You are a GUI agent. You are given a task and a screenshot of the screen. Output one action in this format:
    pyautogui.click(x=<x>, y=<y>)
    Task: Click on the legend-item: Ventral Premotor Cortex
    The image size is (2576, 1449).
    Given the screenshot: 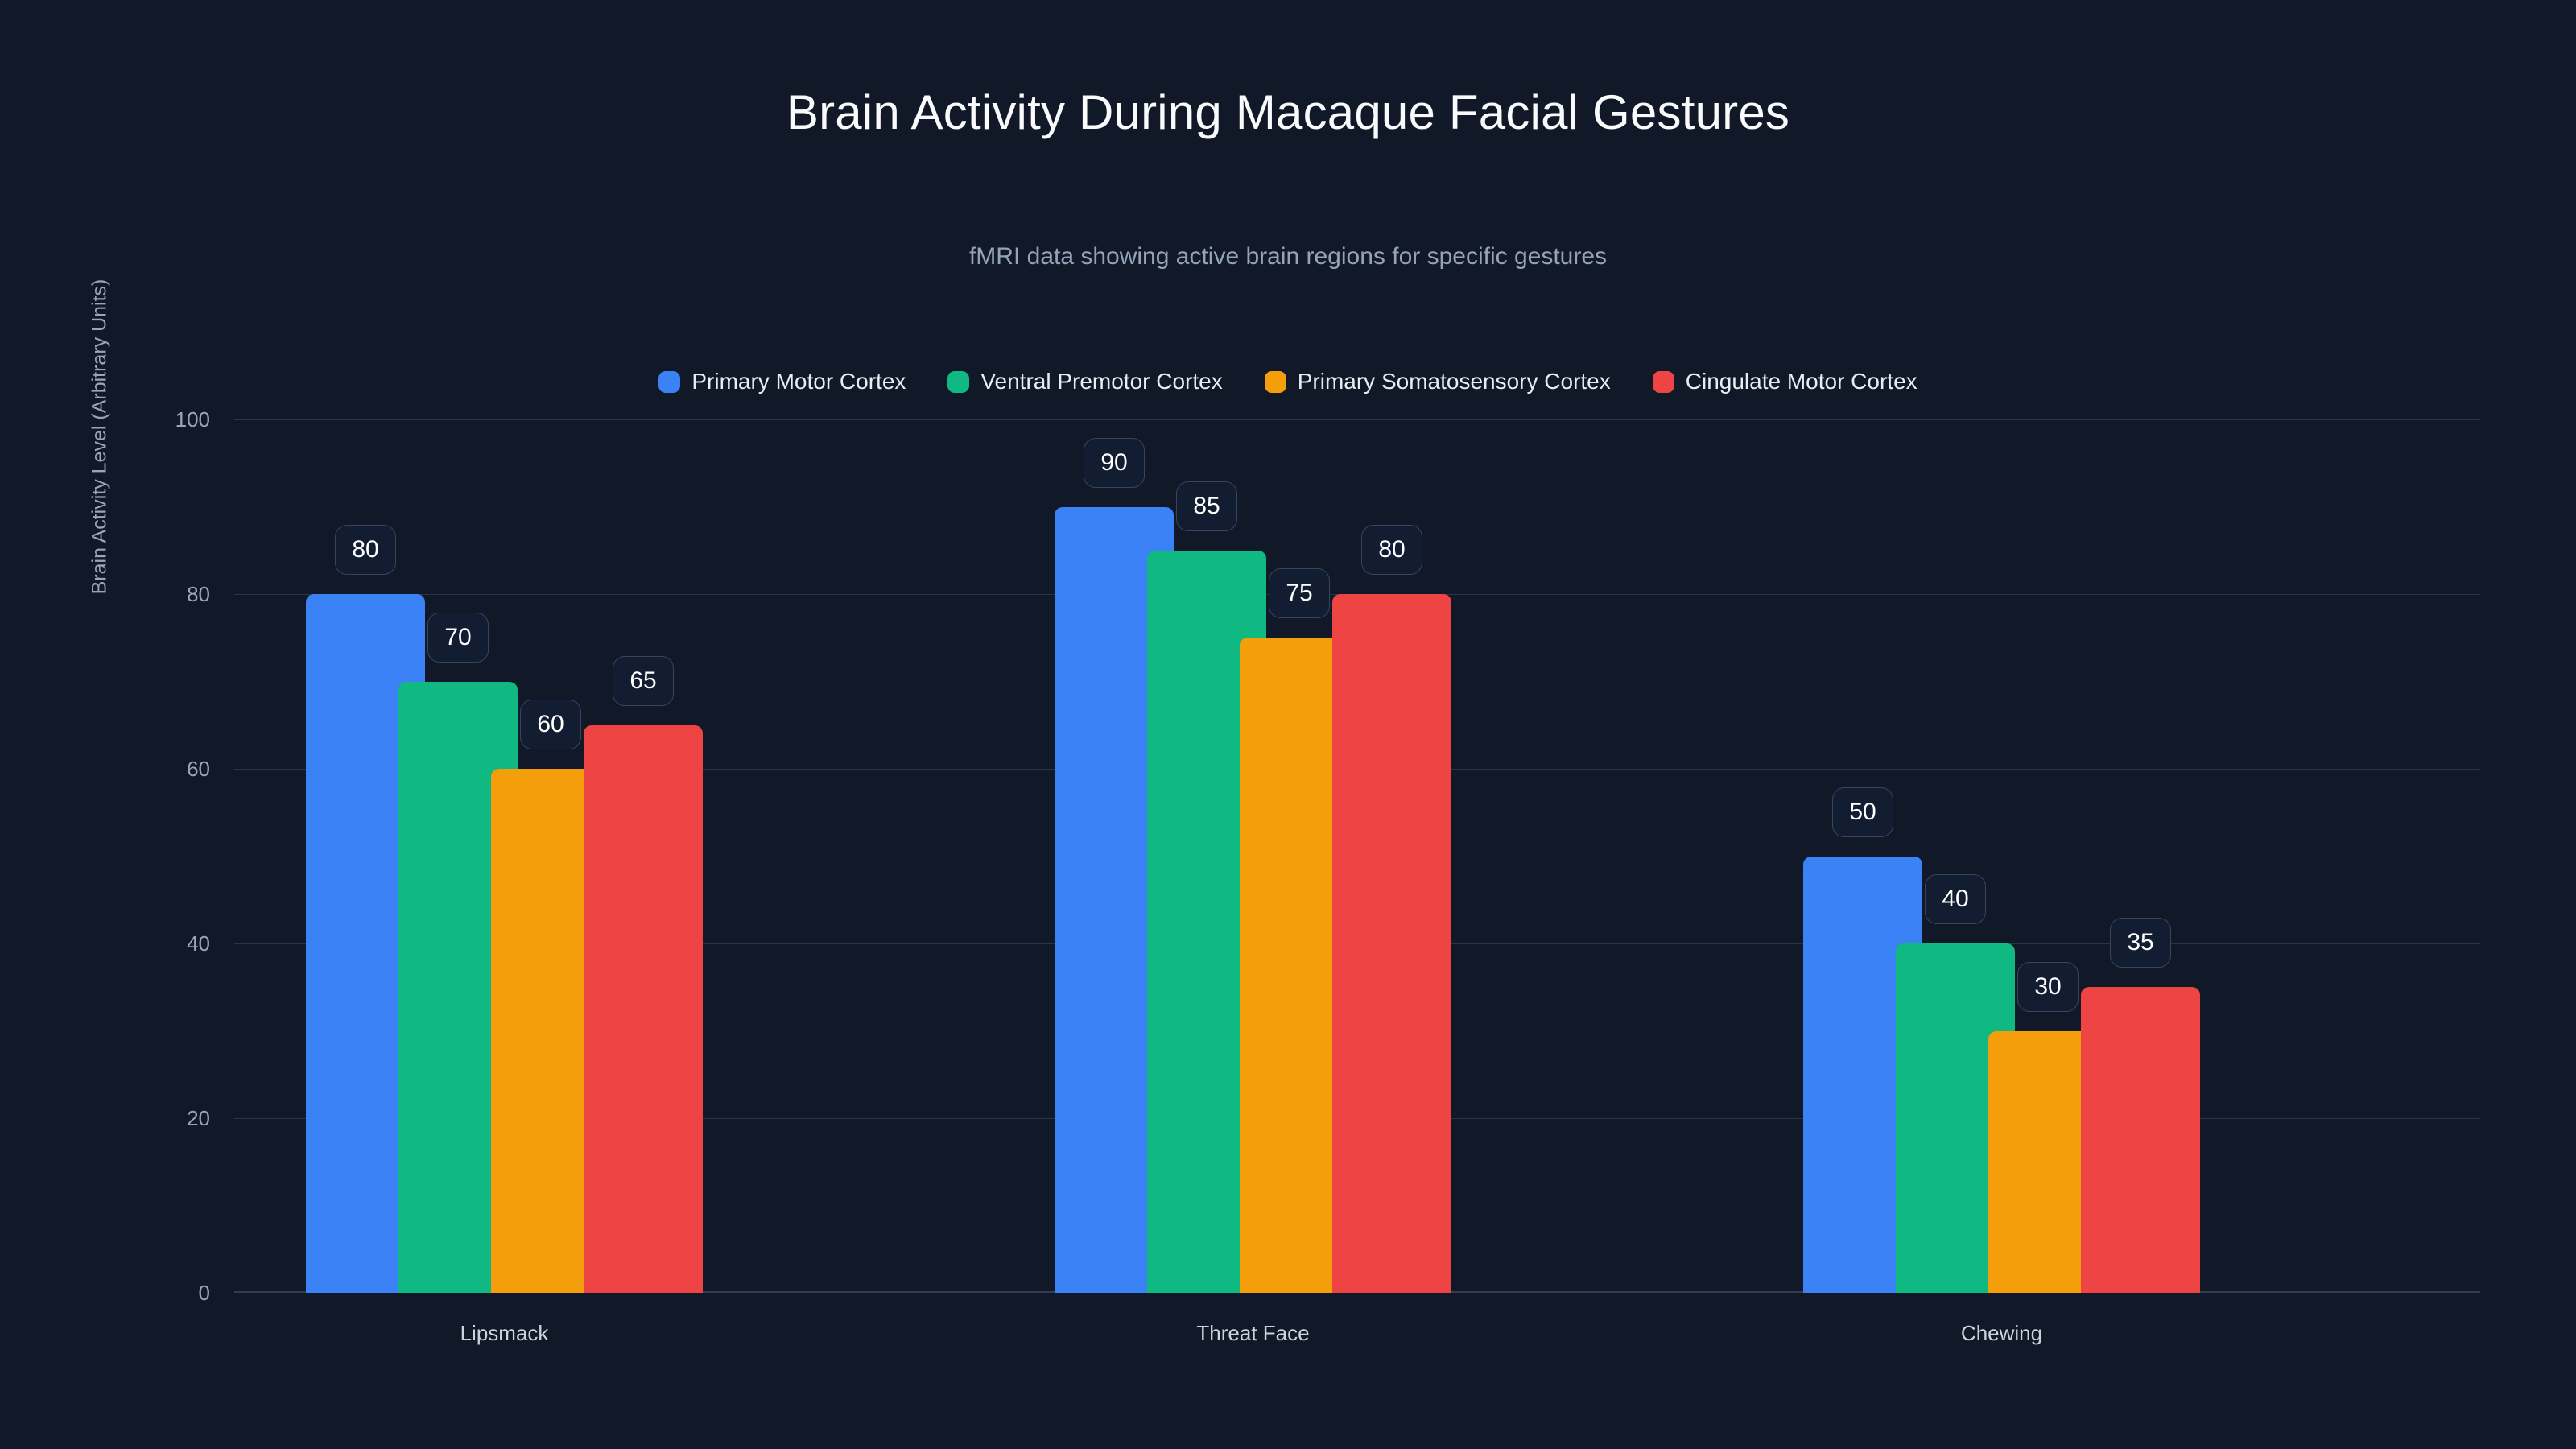 What is the action you would take?
    pyautogui.click(x=1085, y=381)
    